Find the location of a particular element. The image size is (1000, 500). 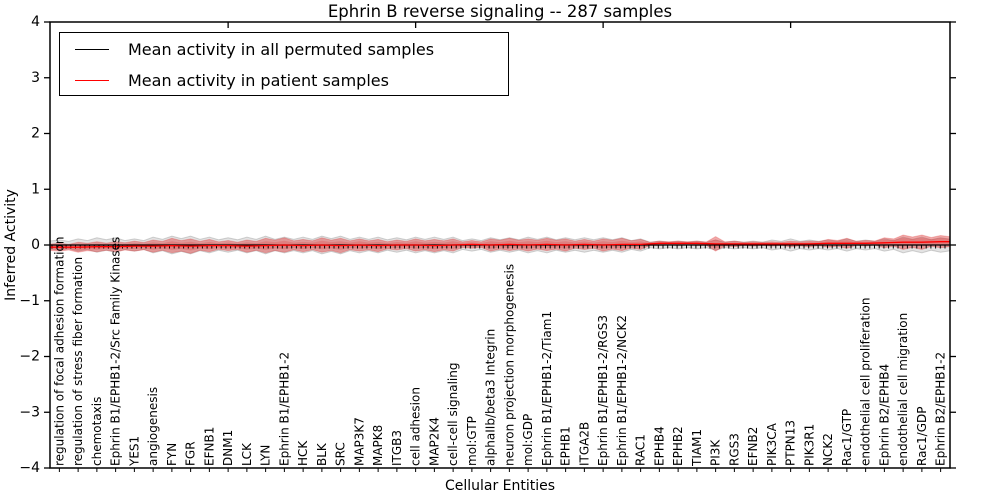

legend-label-patient: Mean activity in patient samples is located at coordinates (258, 80).